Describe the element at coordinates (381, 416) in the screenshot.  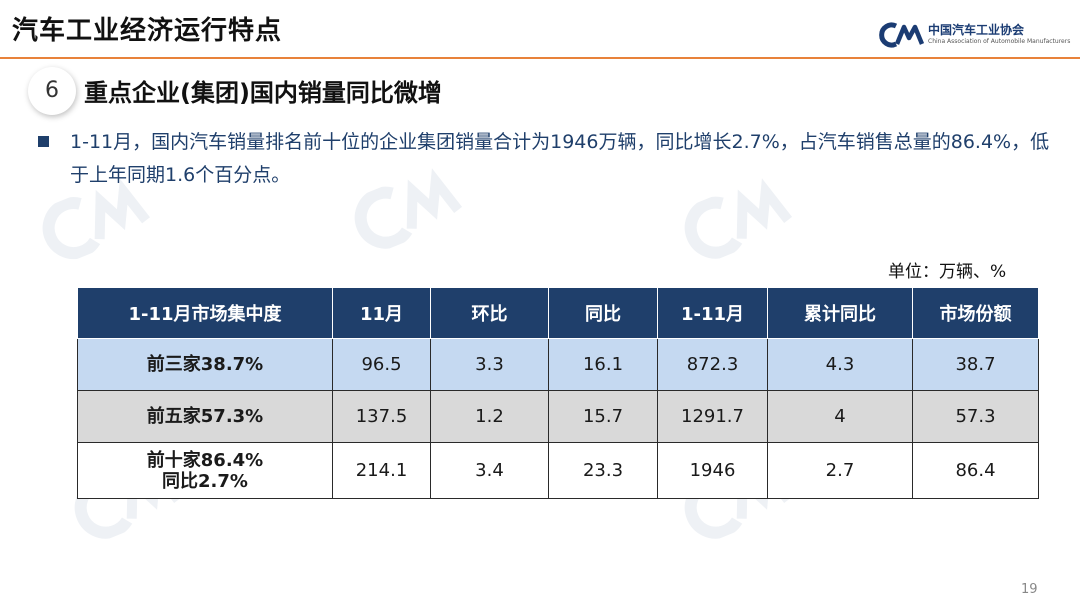
I see `table-cell: 137.5` at that location.